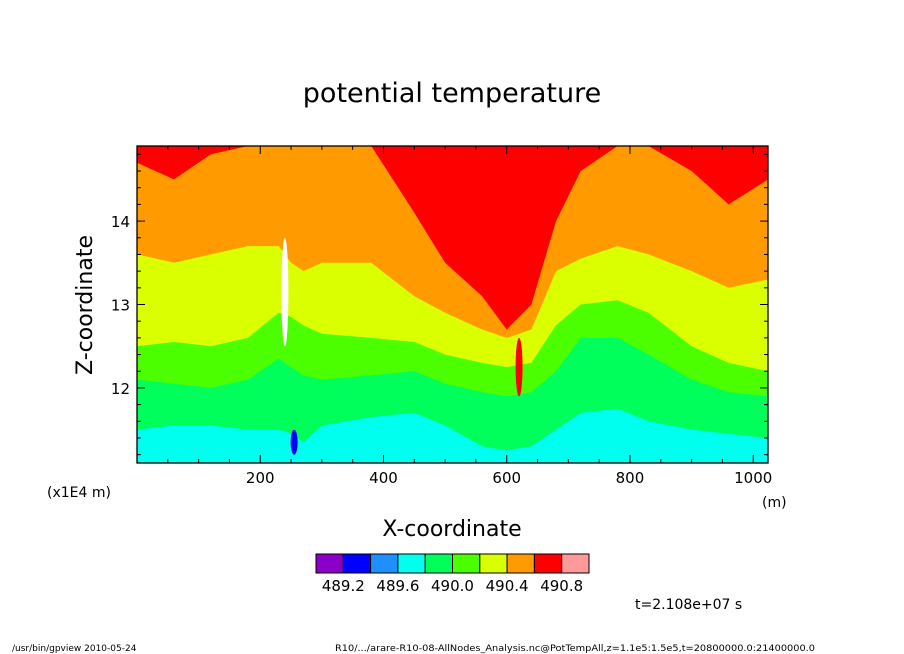 Image resolution: width=904 pixels, height=654 pixels. What do you see at coordinates (774, 503) in the screenshot?
I see `x-units-label: (m)` at bounding box center [774, 503].